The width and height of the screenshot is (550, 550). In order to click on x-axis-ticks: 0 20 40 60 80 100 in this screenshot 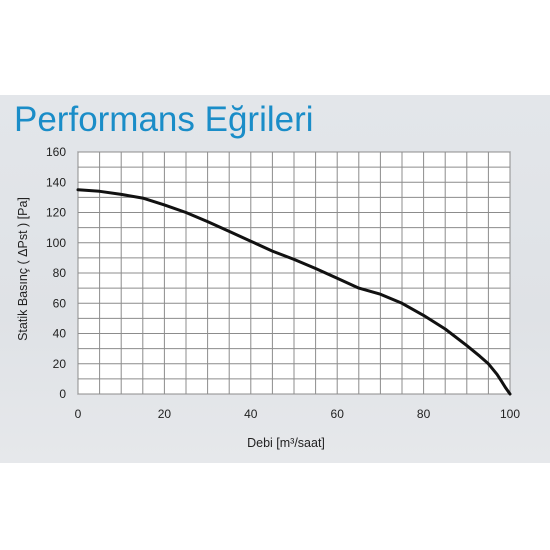, I will do `click(298, 414)`.